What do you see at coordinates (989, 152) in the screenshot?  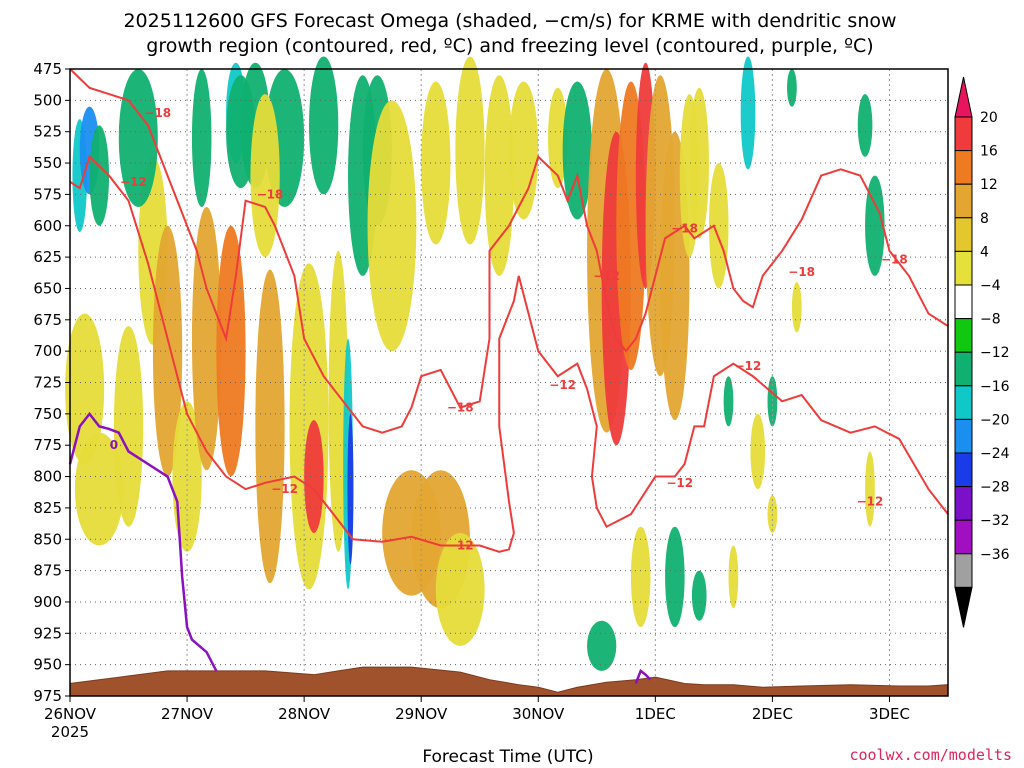 I see `colorbar-label-1: 16` at bounding box center [989, 152].